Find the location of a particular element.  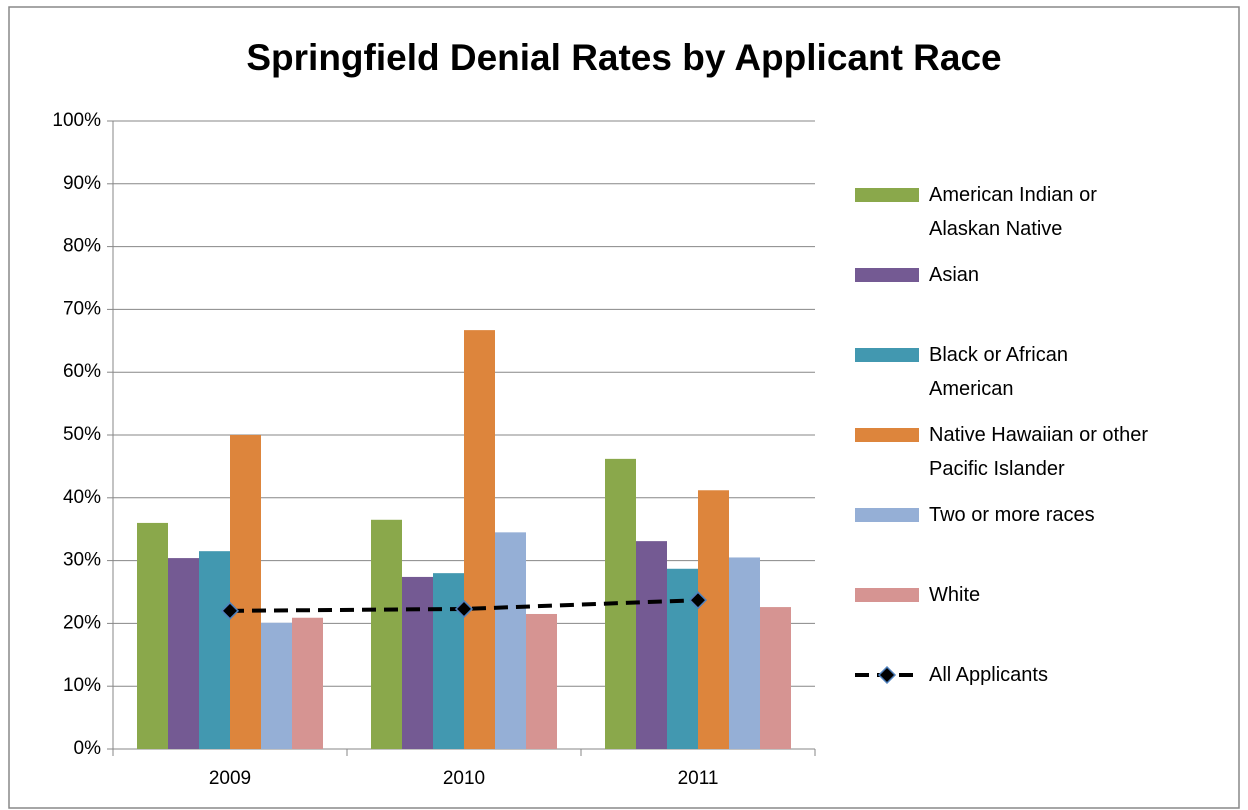

y-tick-label: 20% is located at coordinates (82, 622).